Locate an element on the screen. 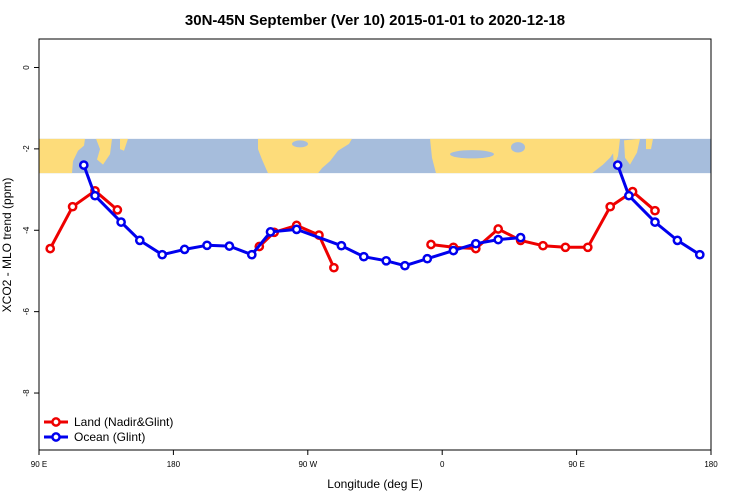 This screenshot has height=500, width=750. legend-label: Land (Nadir&Glint) is located at coordinates (123, 422).